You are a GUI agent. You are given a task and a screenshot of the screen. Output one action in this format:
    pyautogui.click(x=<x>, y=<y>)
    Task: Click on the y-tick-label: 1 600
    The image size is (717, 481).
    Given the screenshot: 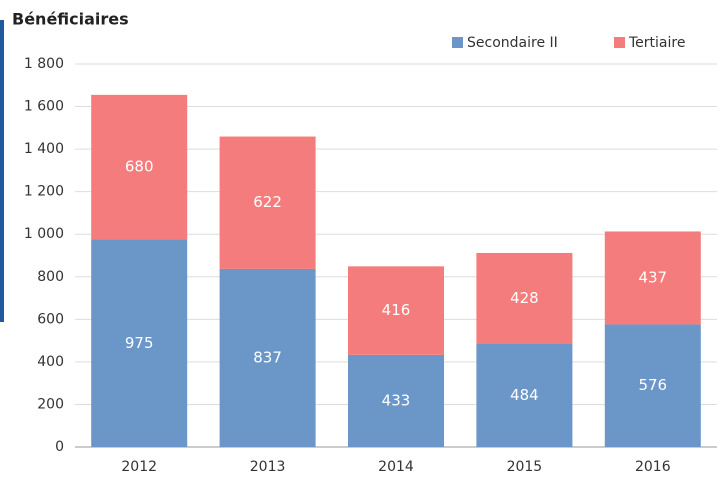 What is the action you would take?
    pyautogui.click(x=44, y=107)
    